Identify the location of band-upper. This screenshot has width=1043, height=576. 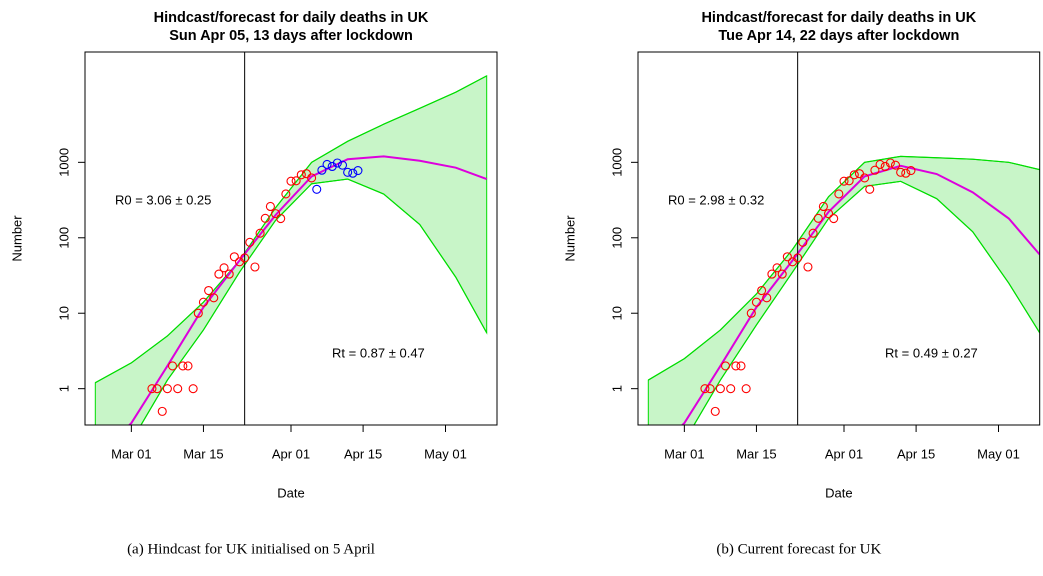
(843, 268).